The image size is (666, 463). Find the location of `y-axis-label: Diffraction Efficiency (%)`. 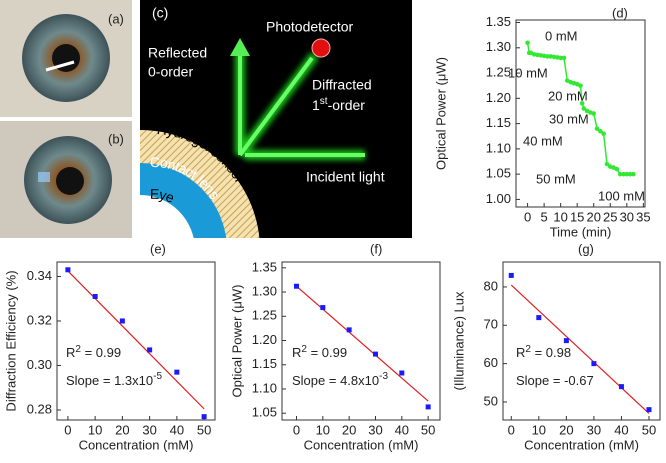

y-axis-label: Diffraction Efficiency (%) is located at coordinates (10, 340).